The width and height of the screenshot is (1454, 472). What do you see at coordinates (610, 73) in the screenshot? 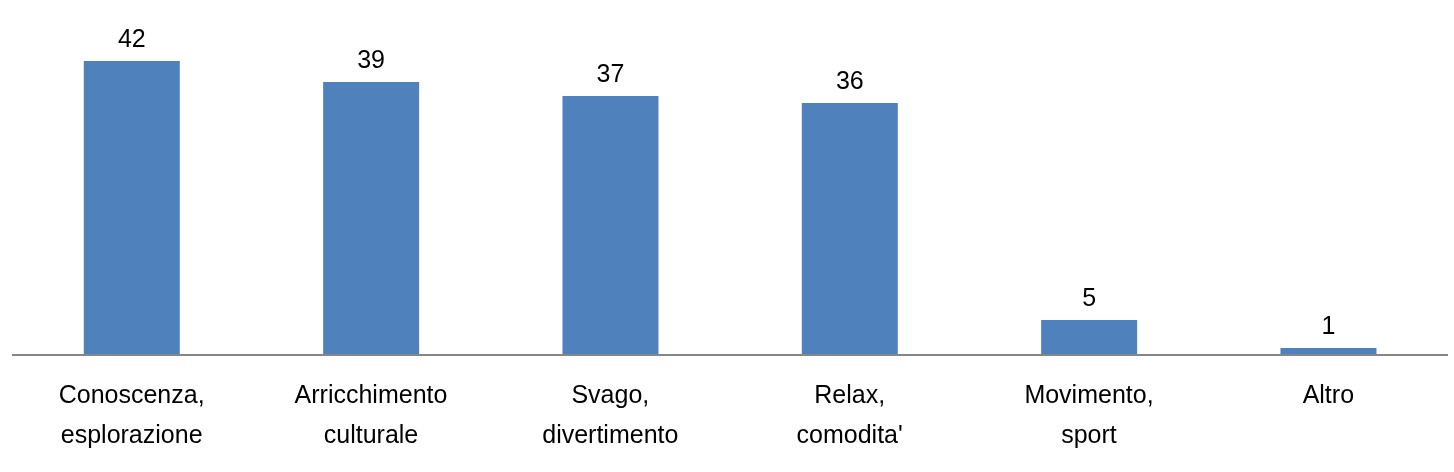
I see `data-label: 37` at bounding box center [610, 73].